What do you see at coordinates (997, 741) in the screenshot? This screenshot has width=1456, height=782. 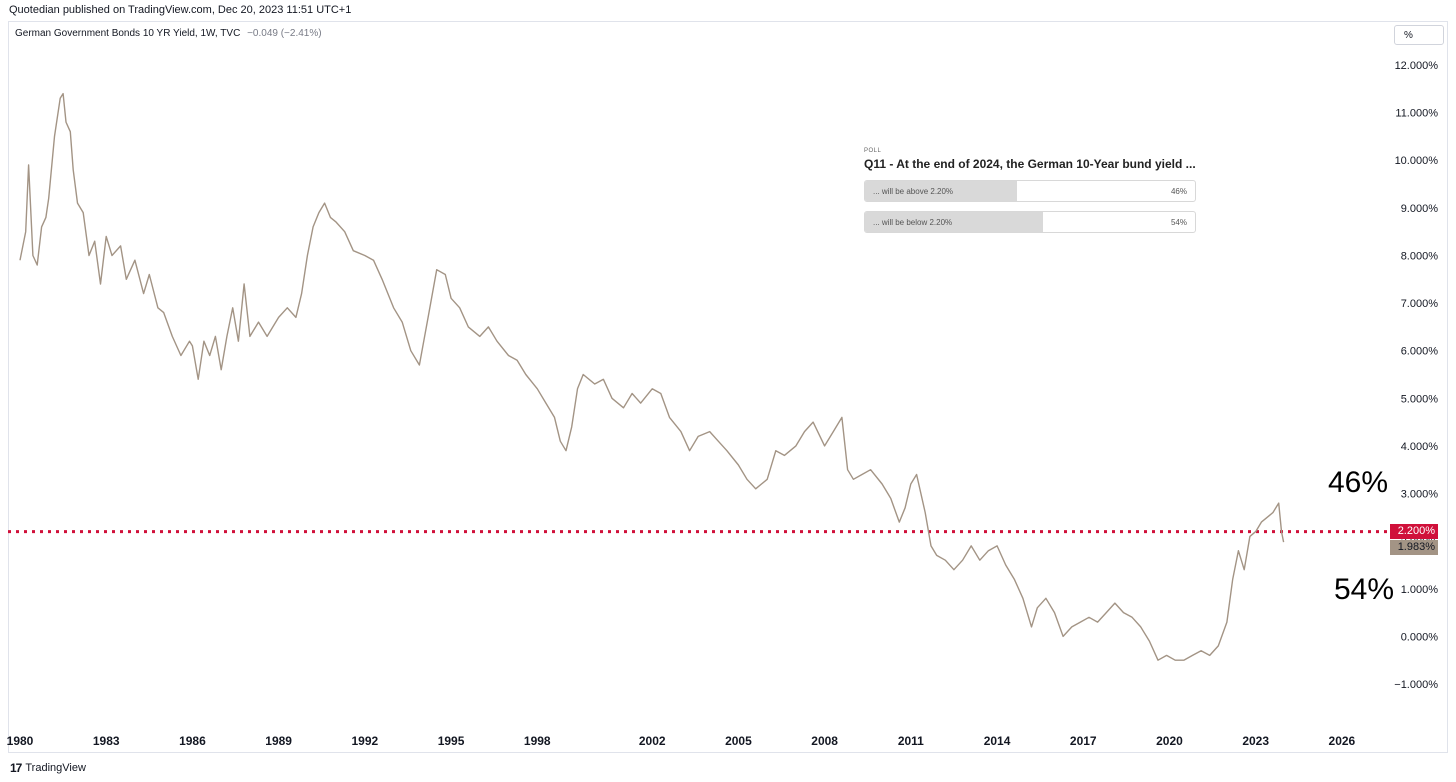 I see `x-tick-label: 2014` at bounding box center [997, 741].